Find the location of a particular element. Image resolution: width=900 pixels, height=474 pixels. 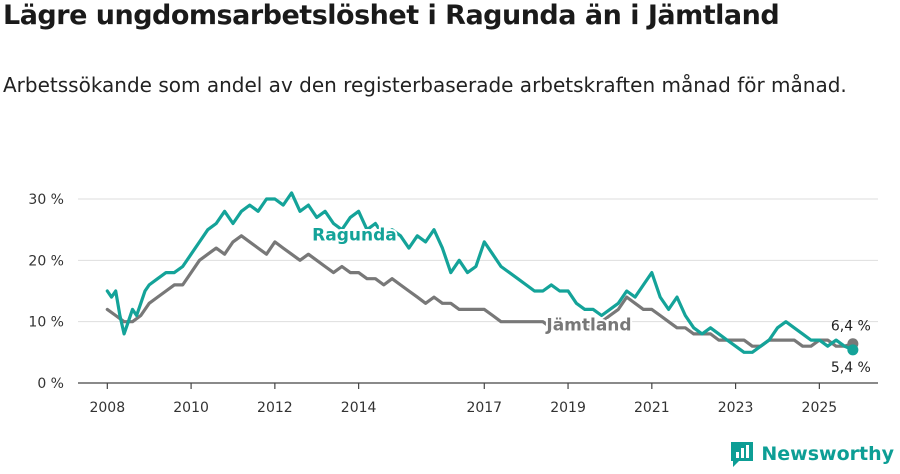

x-tick-label: 2008 is located at coordinates (107, 408).